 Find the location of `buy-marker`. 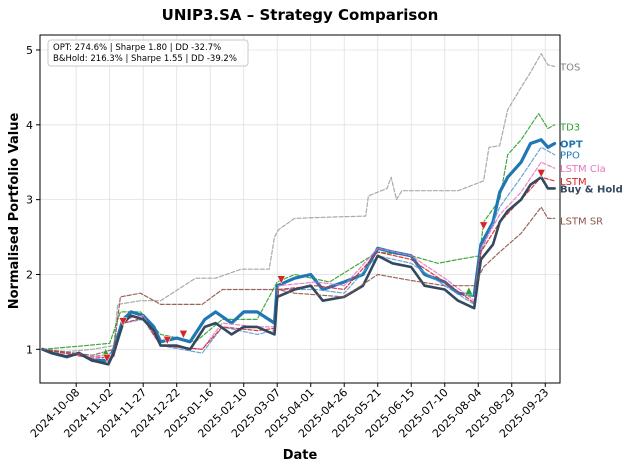

buy-marker is located at coordinates (469, 291).